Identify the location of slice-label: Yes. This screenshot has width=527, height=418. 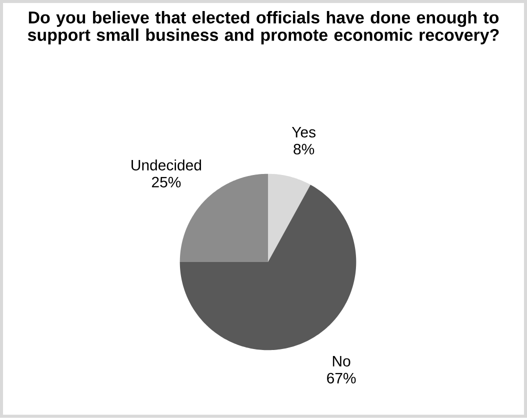
(304, 132).